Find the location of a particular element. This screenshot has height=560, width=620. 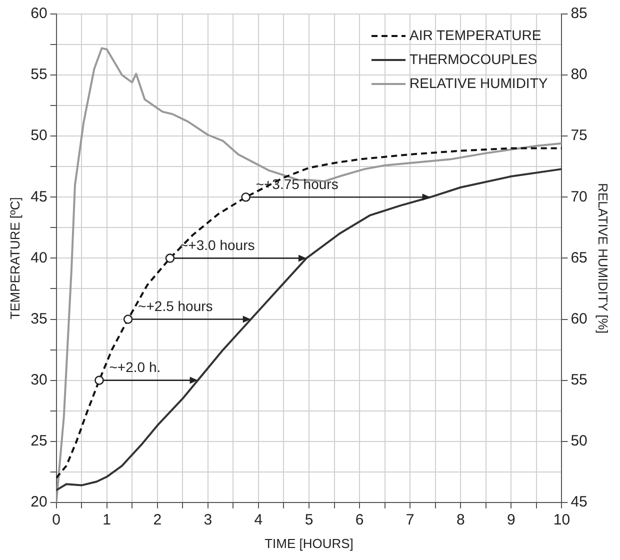

x-tick-label: 10 is located at coordinates (561, 520).